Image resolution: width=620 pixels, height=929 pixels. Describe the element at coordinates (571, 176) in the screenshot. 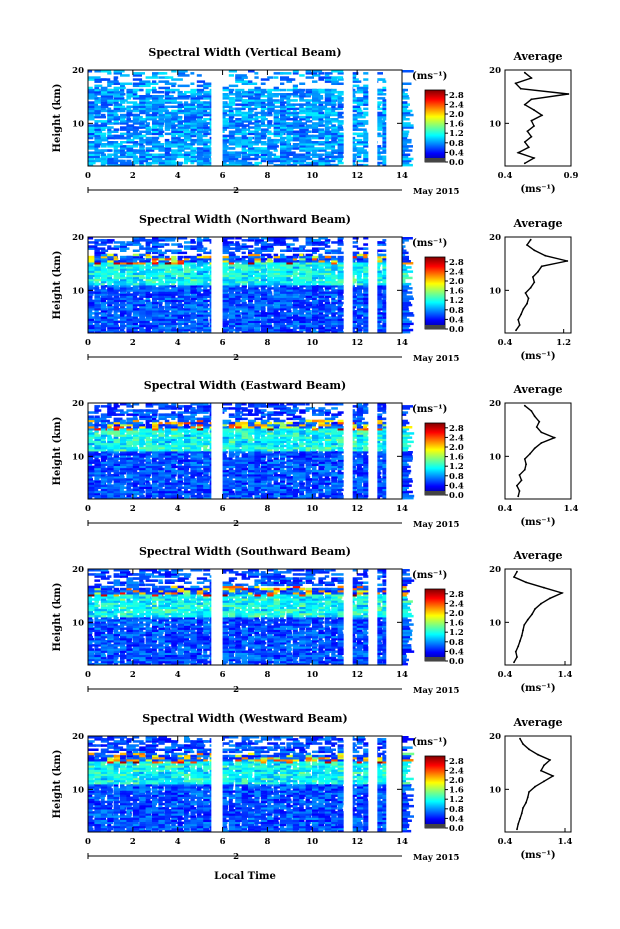

I see `average-x-tick-label: 0.9` at that location.